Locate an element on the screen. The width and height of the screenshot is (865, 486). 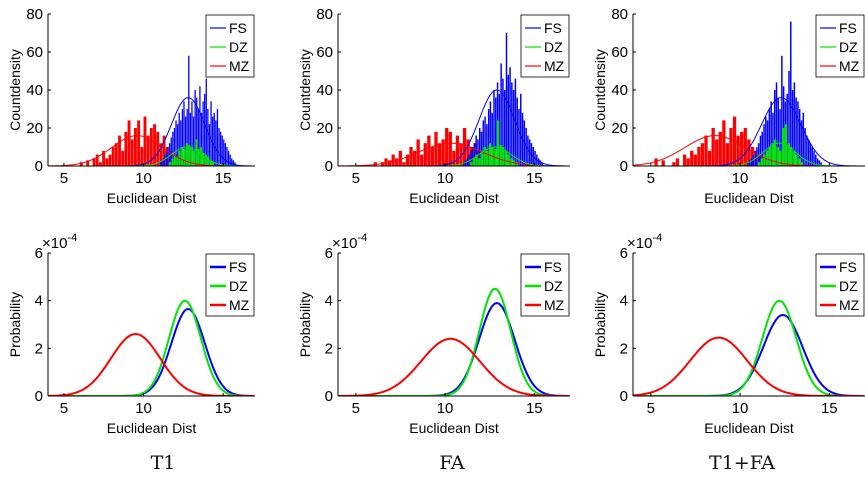
probability-curve-fs is located at coordinates (151, 351).